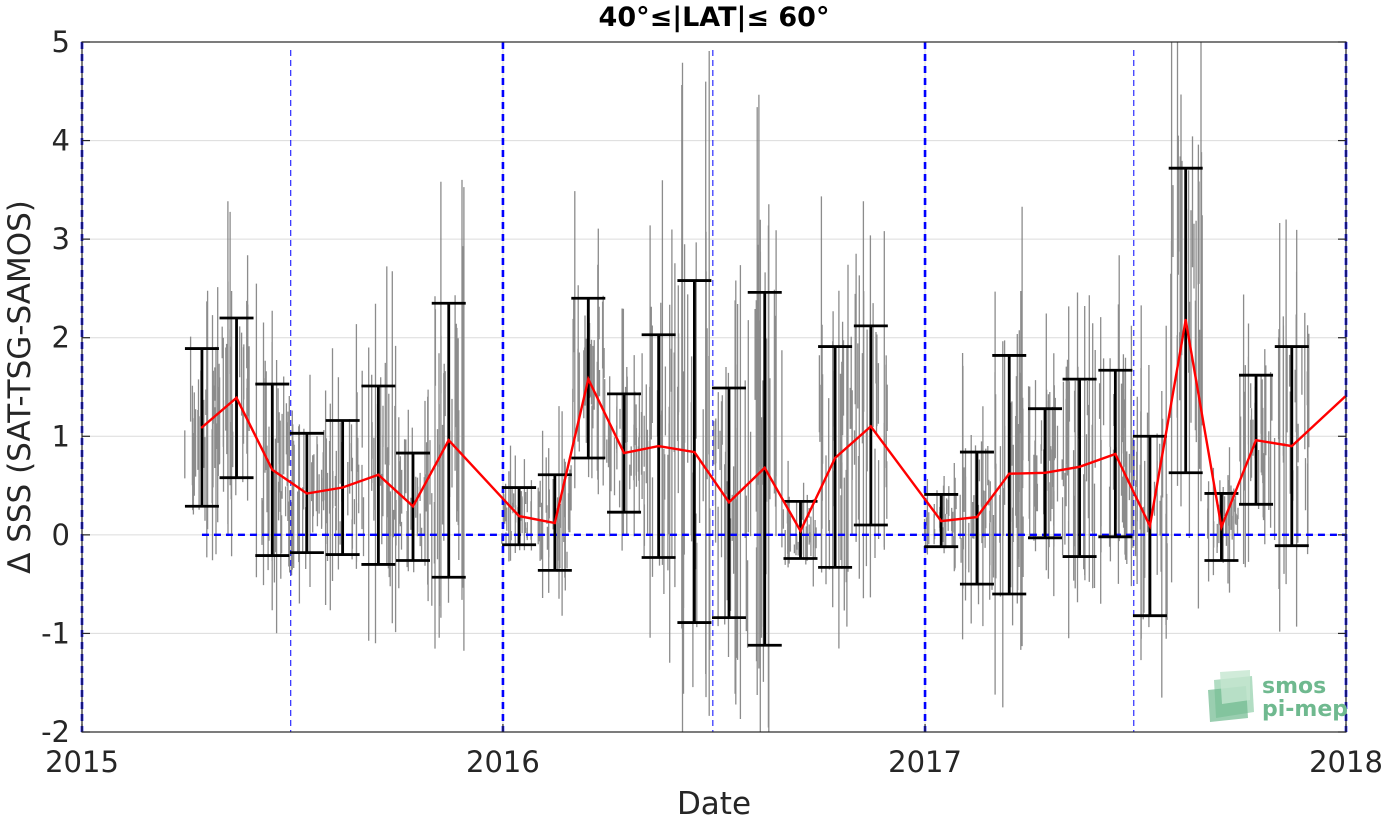 The height and width of the screenshot is (818, 1386). Describe the element at coordinates (714, 17) in the screenshot. I see `chart-title: 40°≤|LAT|≤ 60°` at that location.